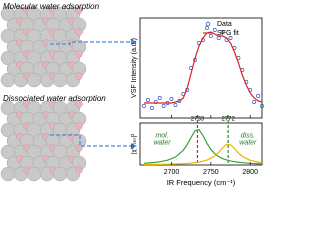 The width and height of the screenshot is (320, 240). What do you see at coordinates (228, 120) in the screenshot?
I see `reference-label: 2772` at bounding box center [228, 120].